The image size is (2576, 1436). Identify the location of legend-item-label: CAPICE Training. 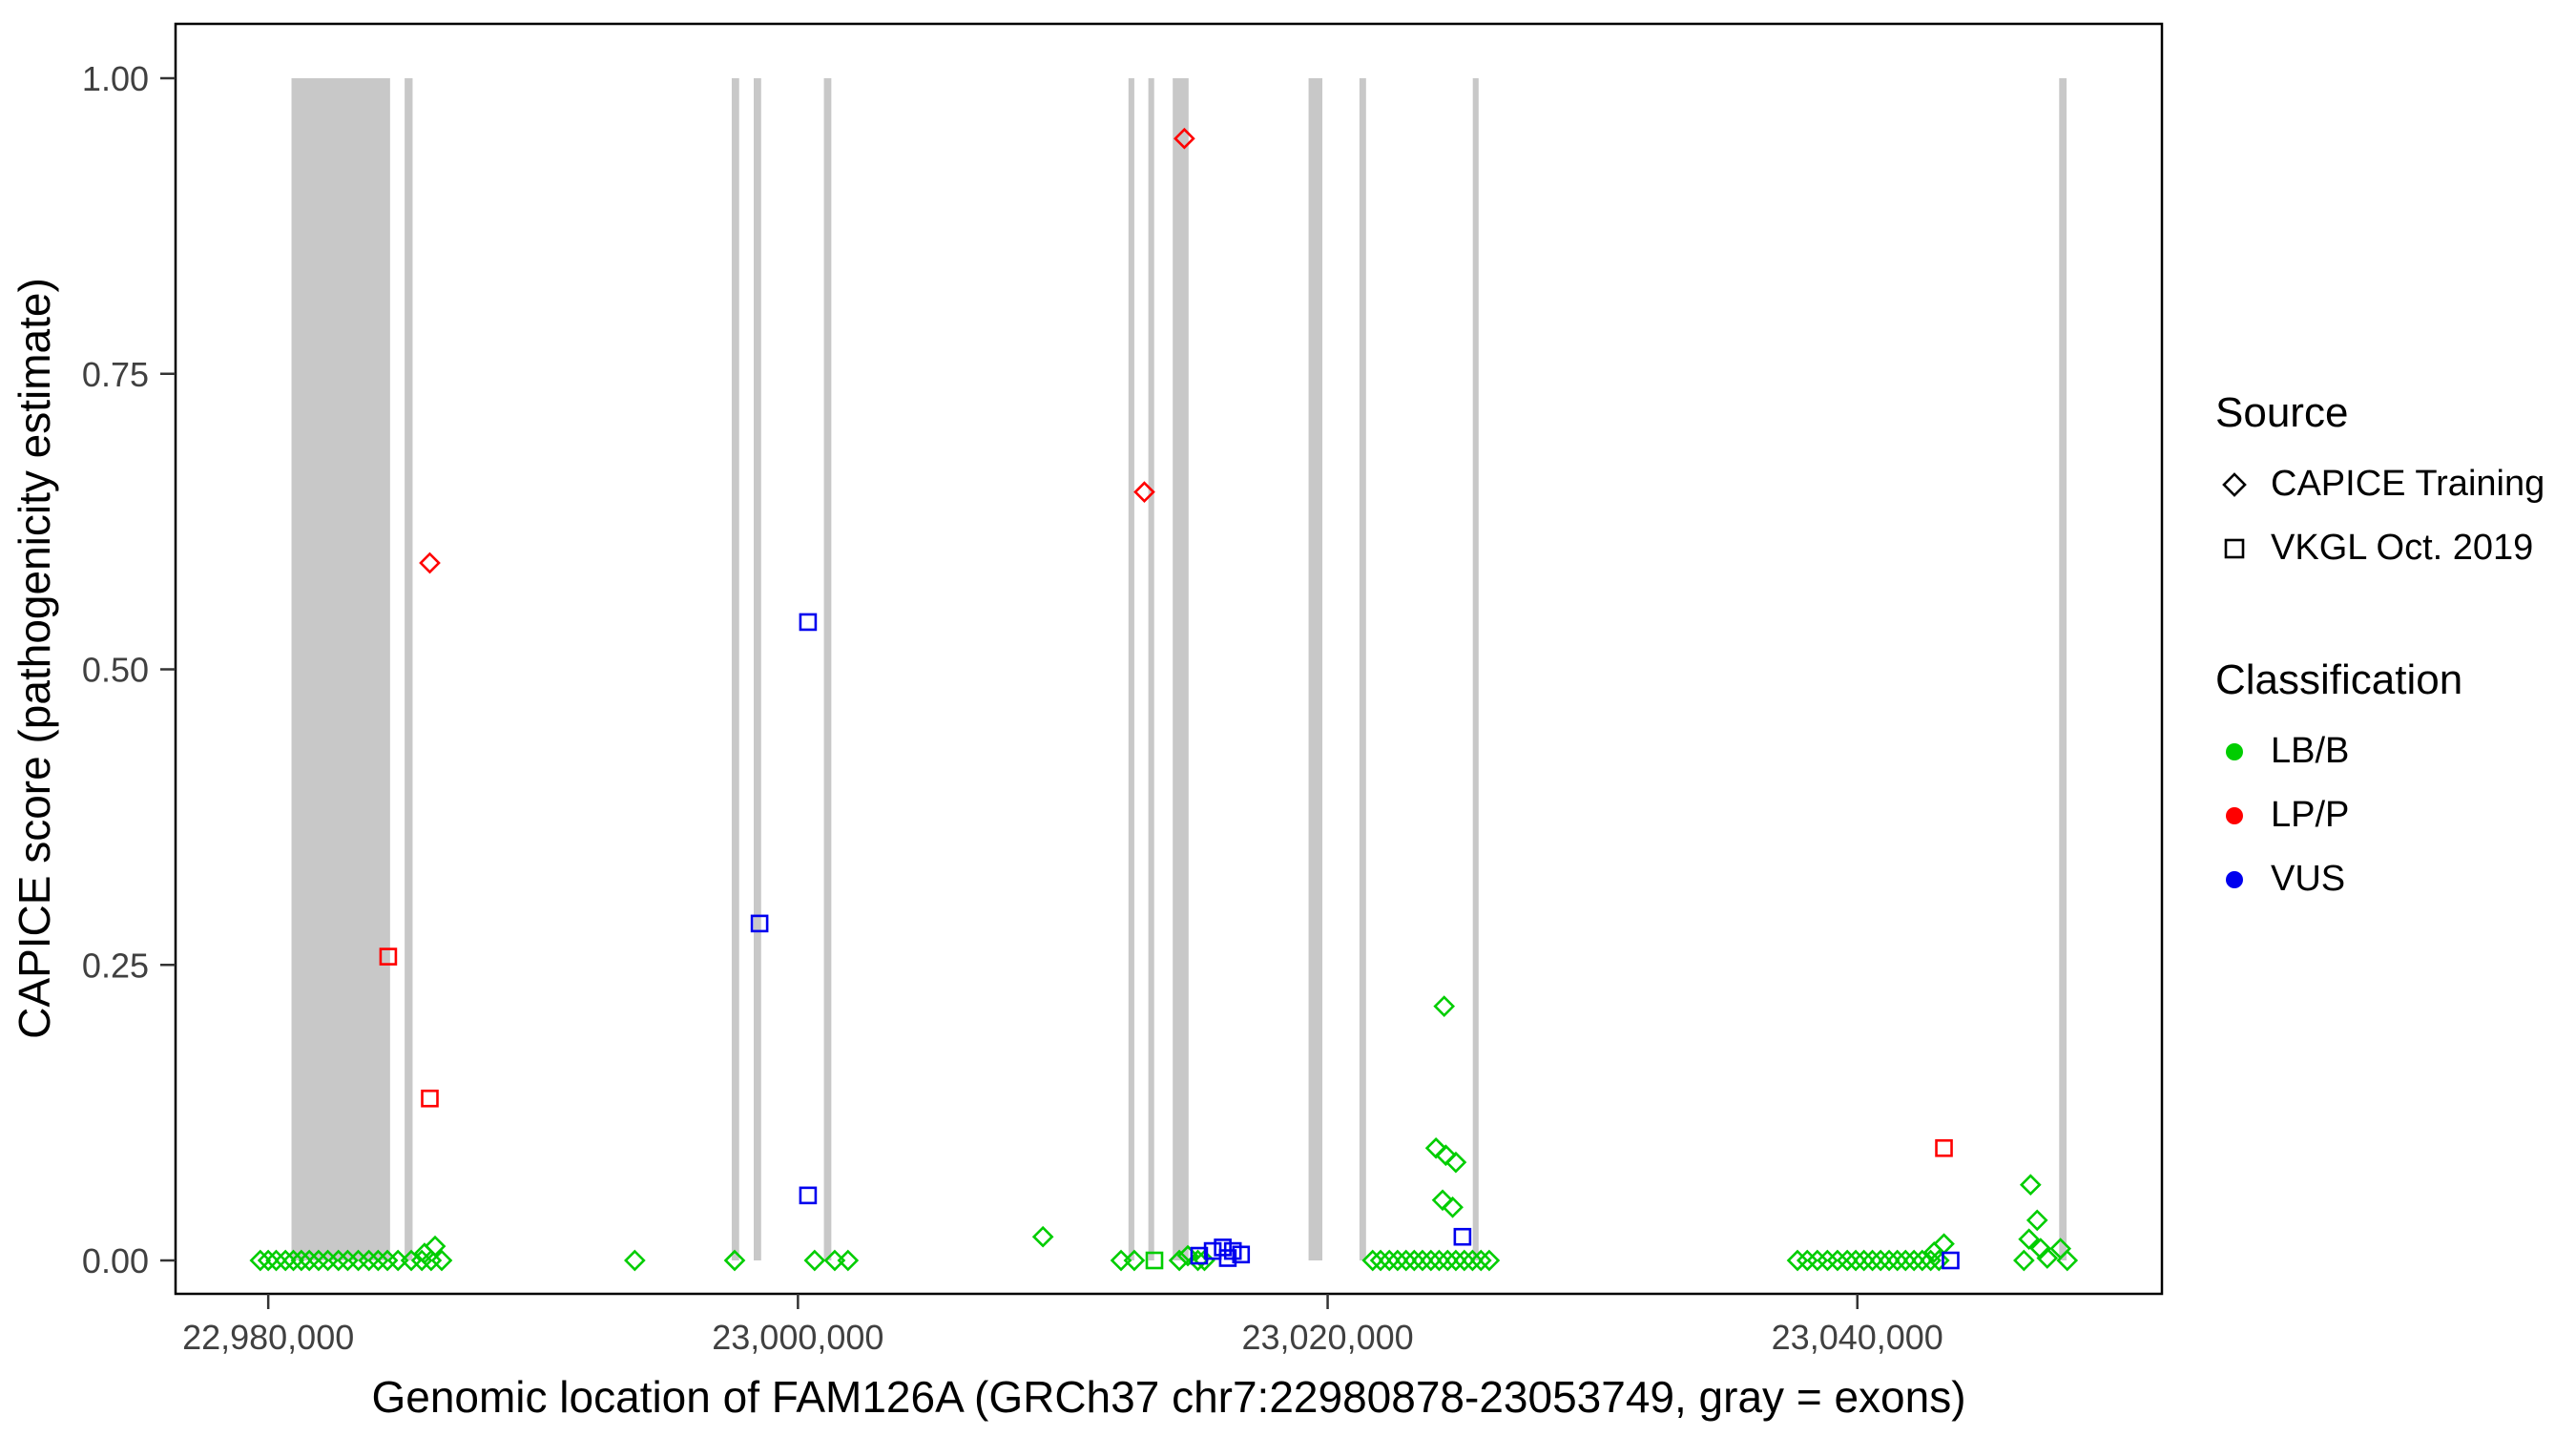
(2408, 484).